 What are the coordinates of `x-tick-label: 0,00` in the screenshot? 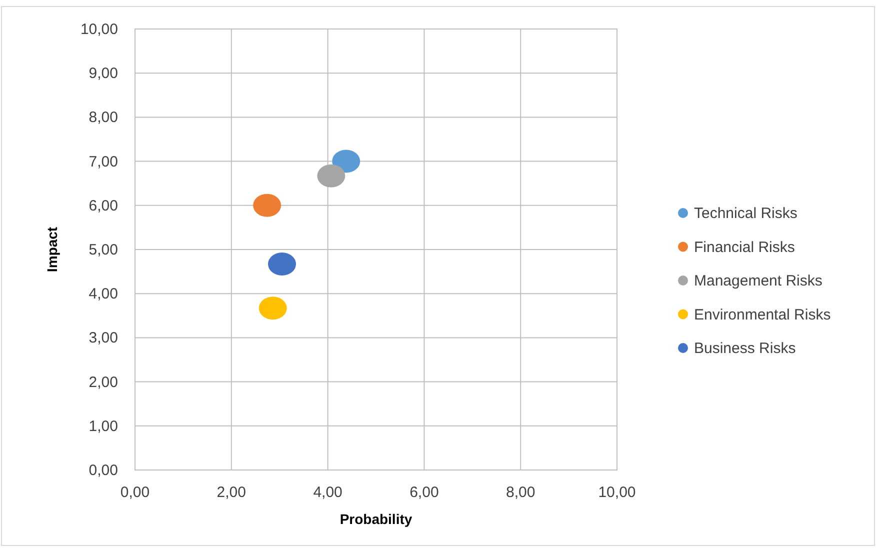 It's located at (135, 492).